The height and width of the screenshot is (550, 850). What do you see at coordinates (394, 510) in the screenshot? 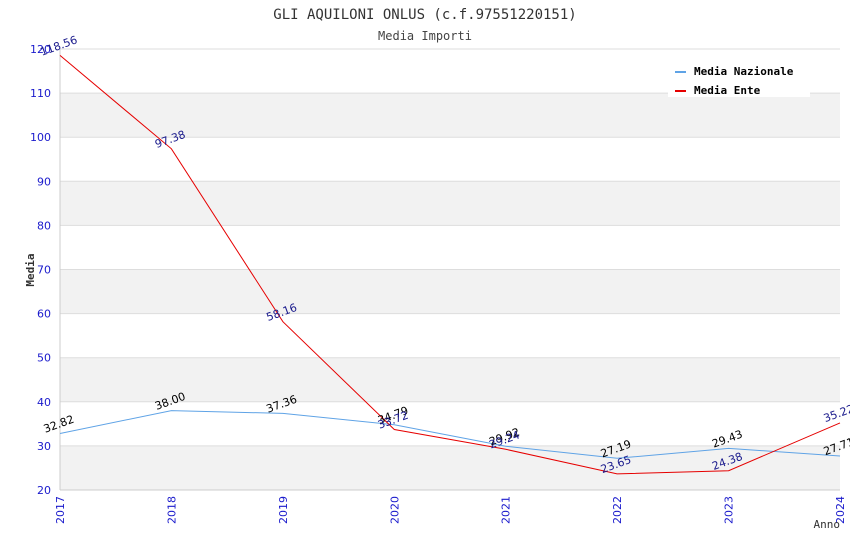
I see `x-tick-label: 2020` at bounding box center [394, 510].